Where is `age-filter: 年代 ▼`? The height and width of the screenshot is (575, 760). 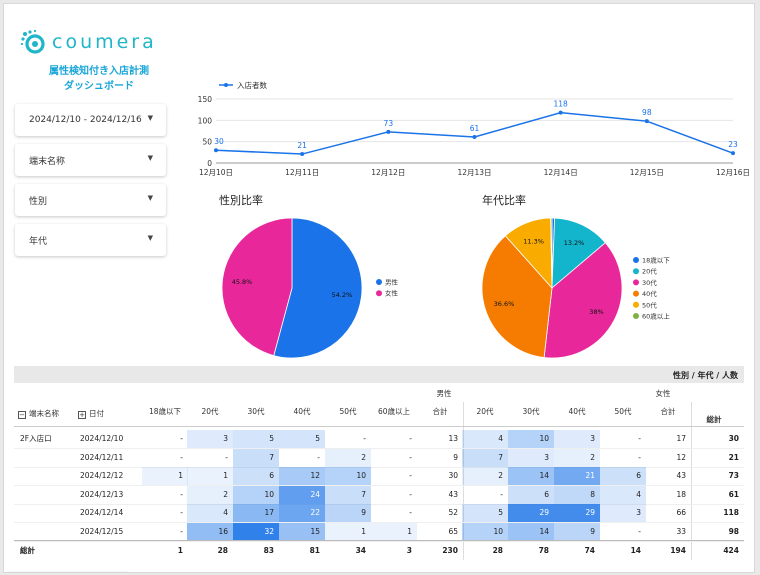 age-filter: 年代 ▼ is located at coordinates (90, 240).